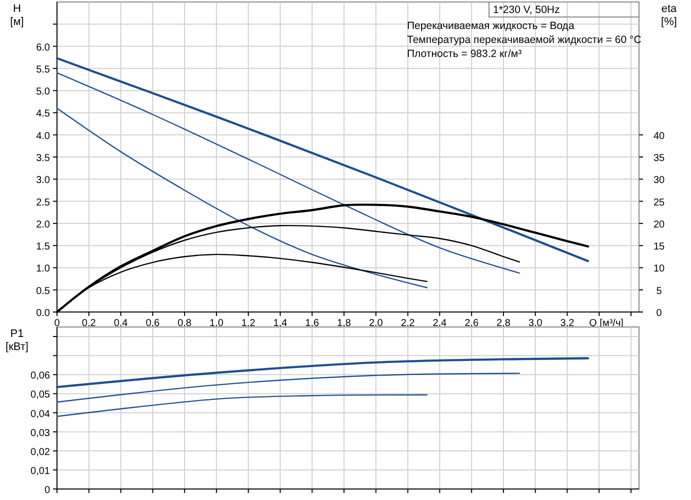 The height and width of the screenshot is (500, 691). I want to click on y-axis-title: P1 [кВт], so click(17, 340).